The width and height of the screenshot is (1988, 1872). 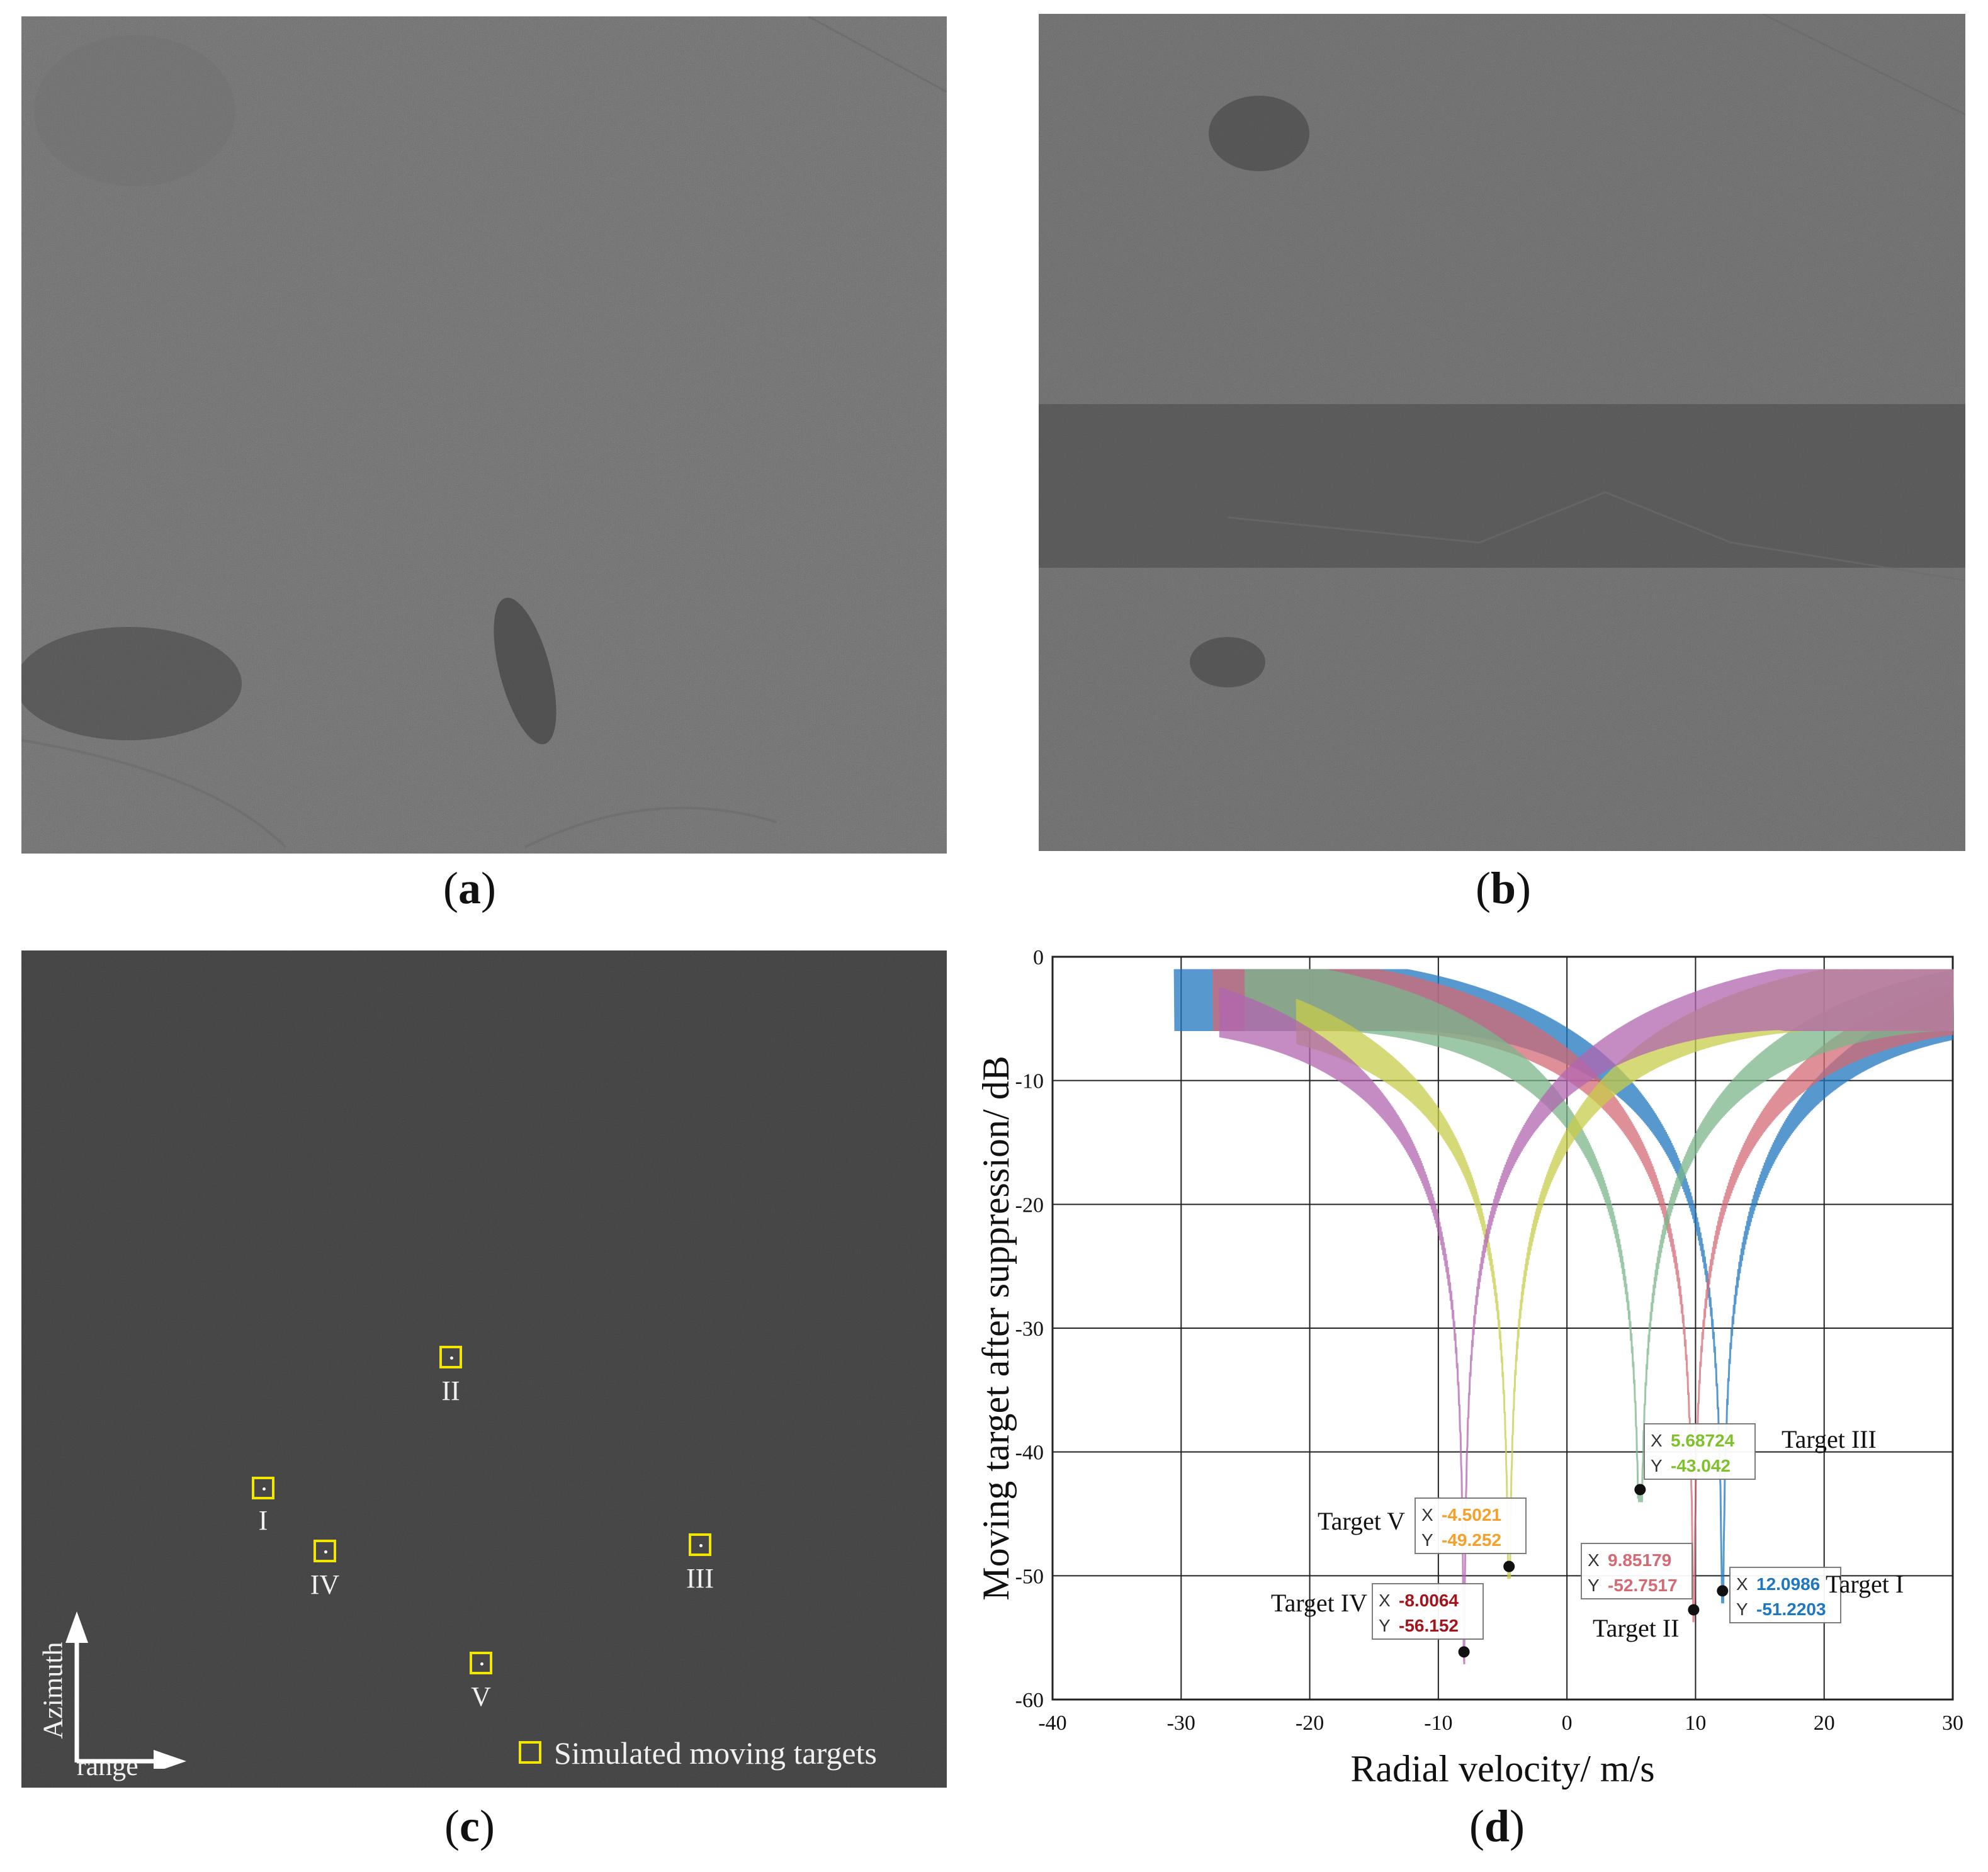 What do you see at coordinates (1497, 1826) in the screenshot?
I see `caption-d: (d)` at bounding box center [1497, 1826].